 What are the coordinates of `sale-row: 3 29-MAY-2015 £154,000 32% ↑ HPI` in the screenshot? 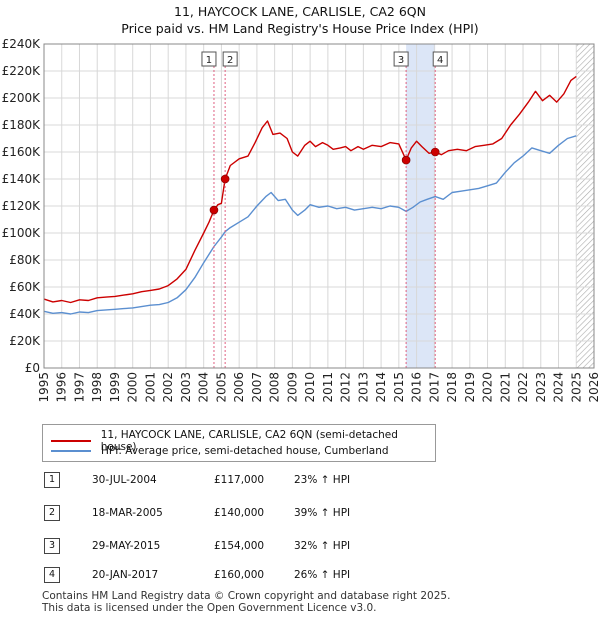 It's located at (254, 548).